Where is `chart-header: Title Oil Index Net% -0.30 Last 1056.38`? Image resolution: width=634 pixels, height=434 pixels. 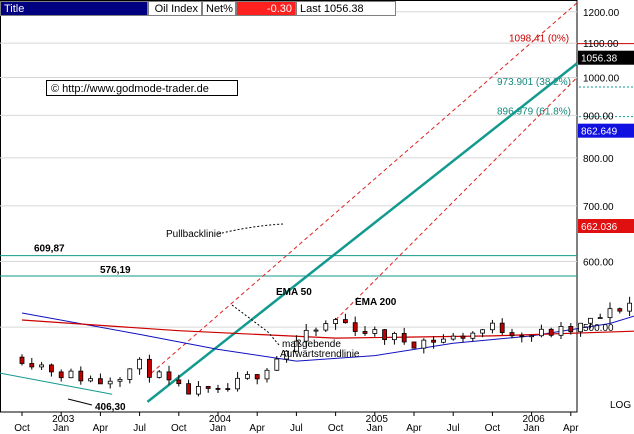 chart-header: Title Oil Index Net% -0.30 Last 1056.38 is located at coordinates (288, 9).